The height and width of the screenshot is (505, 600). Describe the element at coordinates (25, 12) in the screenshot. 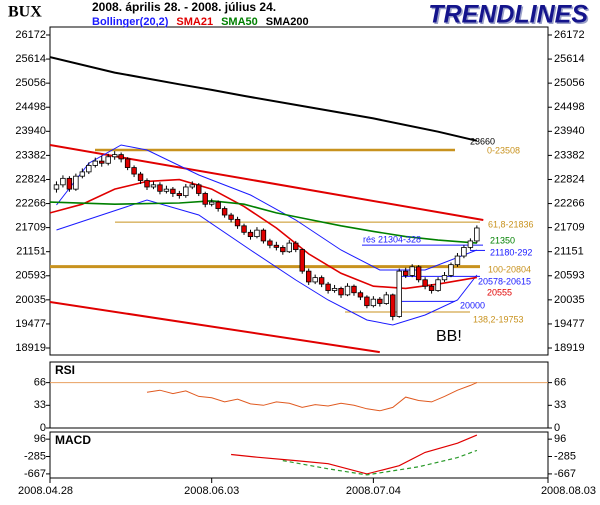

I see `chart-title: BUX` at that location.